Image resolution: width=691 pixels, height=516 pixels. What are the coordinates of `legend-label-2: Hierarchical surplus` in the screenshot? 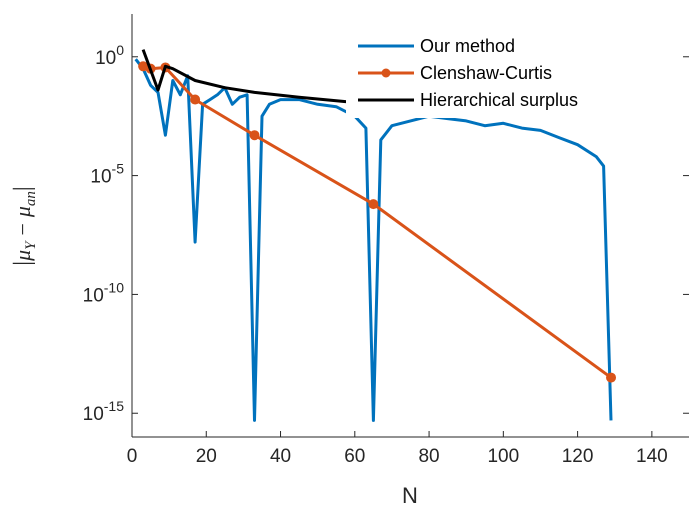 It's located at (499, 100).